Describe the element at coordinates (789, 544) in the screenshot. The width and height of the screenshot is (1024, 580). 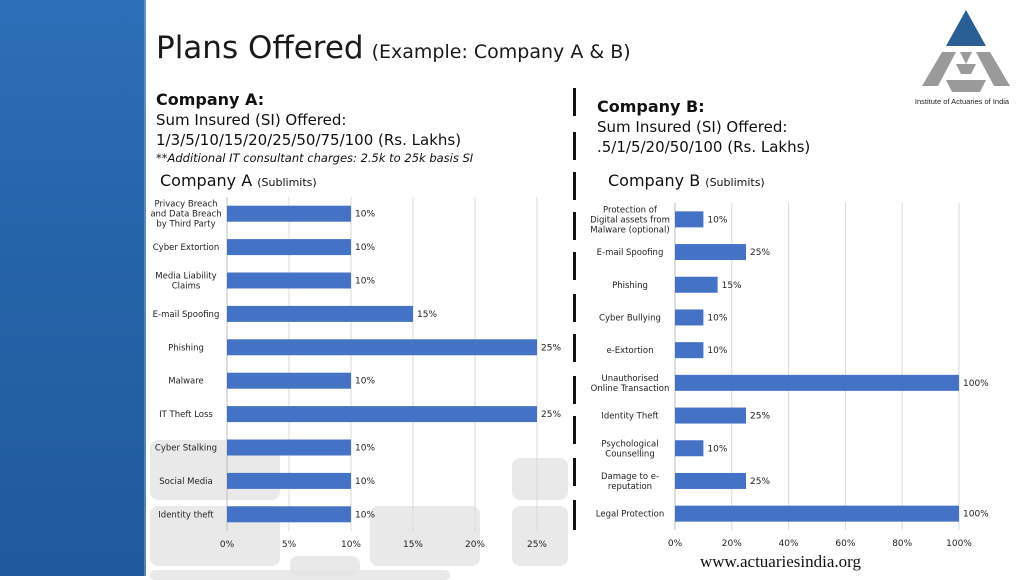
I see `chart-b-x-tick-label: 40%` at that location.